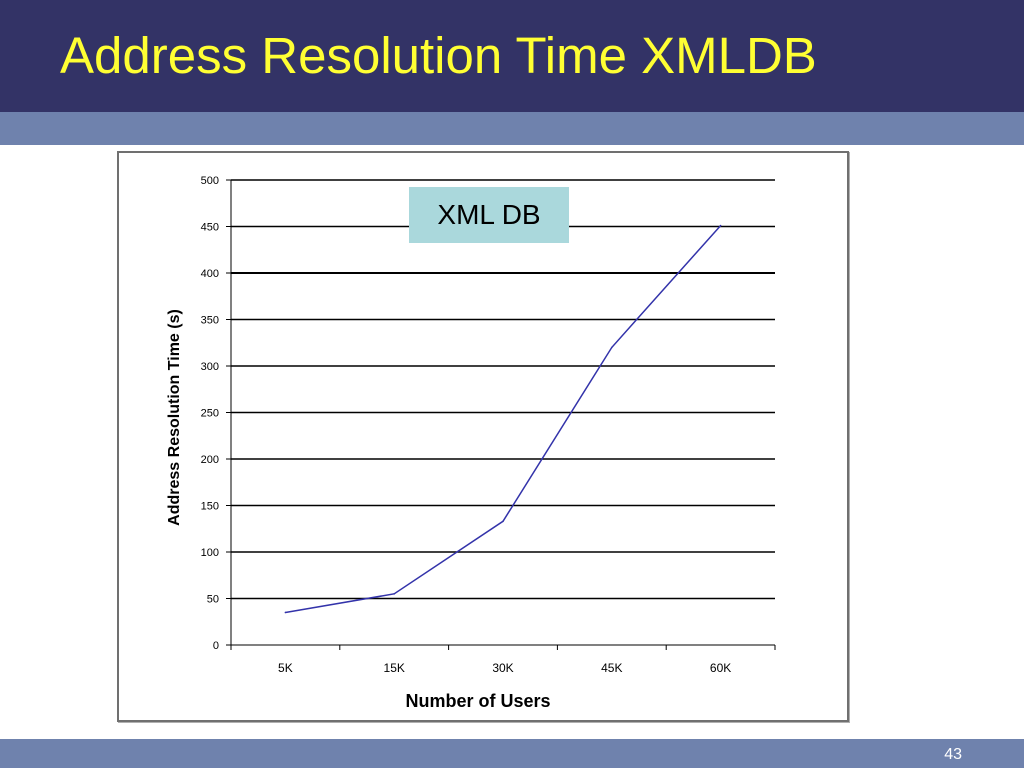 This screenshot has width=1024, height=768. I want to click on y-tick-label: 0, so click(216, 646).